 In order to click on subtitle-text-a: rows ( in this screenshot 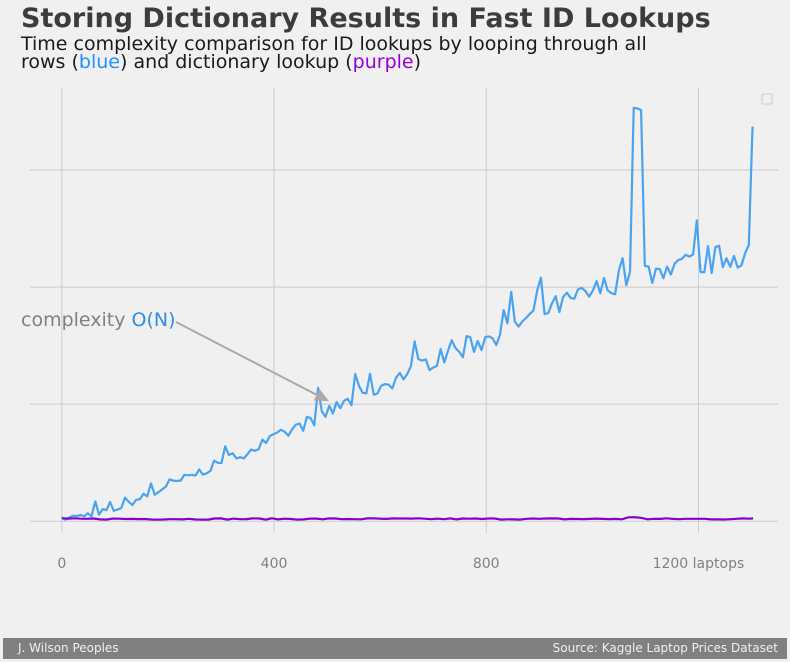, I will do `click(50, 62)`.